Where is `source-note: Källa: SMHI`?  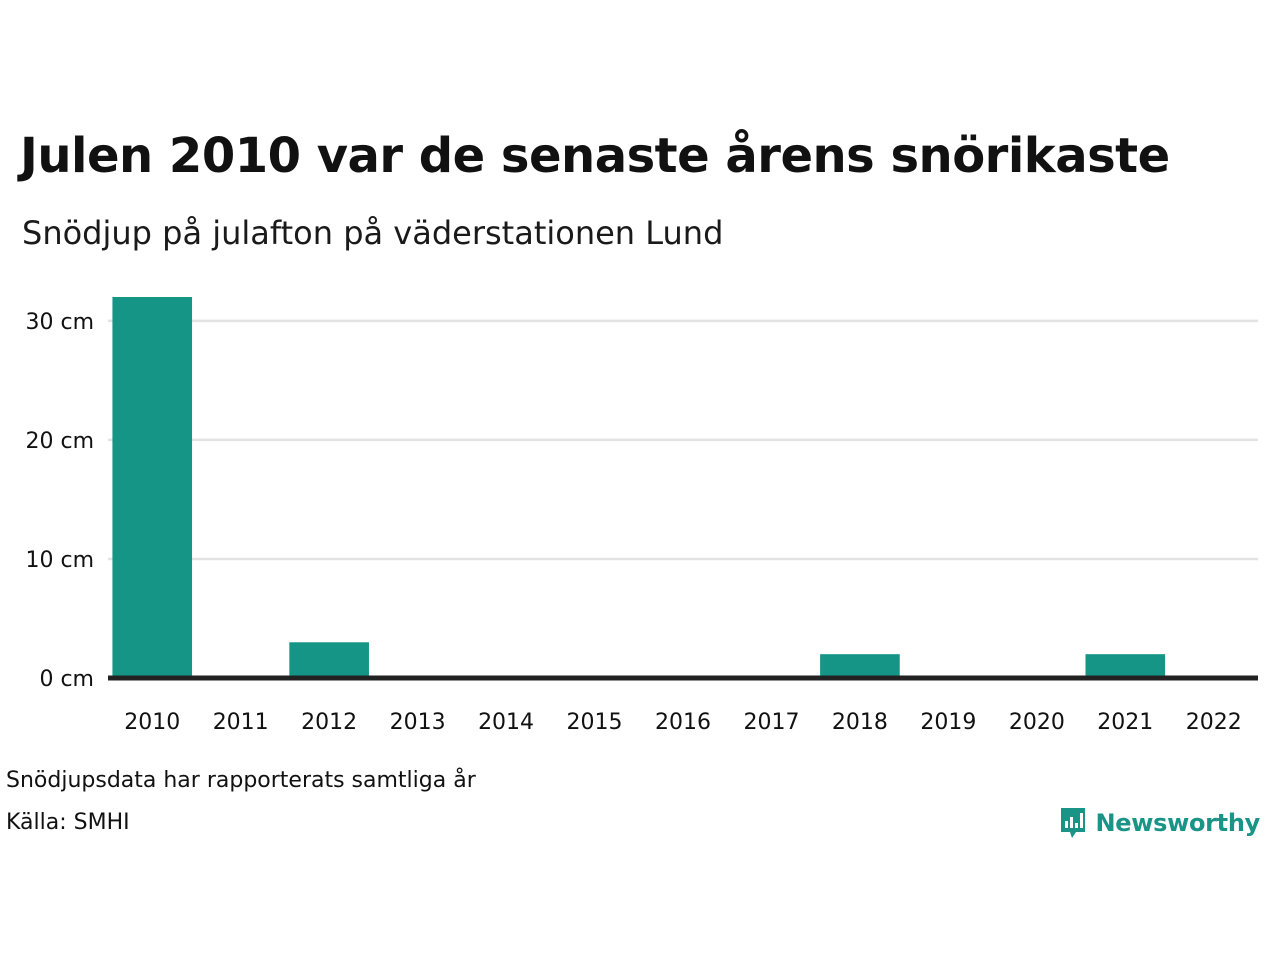 source-note: Källa: SMHI is located at coordinates (68, 822).